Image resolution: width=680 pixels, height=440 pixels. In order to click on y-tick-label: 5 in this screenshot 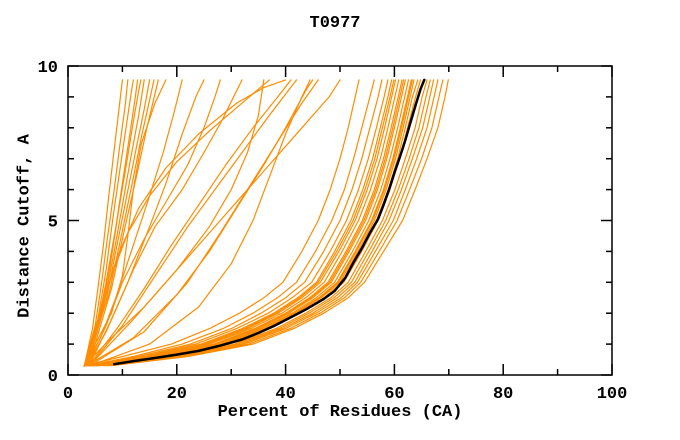, I will do `click(53, 223)`.